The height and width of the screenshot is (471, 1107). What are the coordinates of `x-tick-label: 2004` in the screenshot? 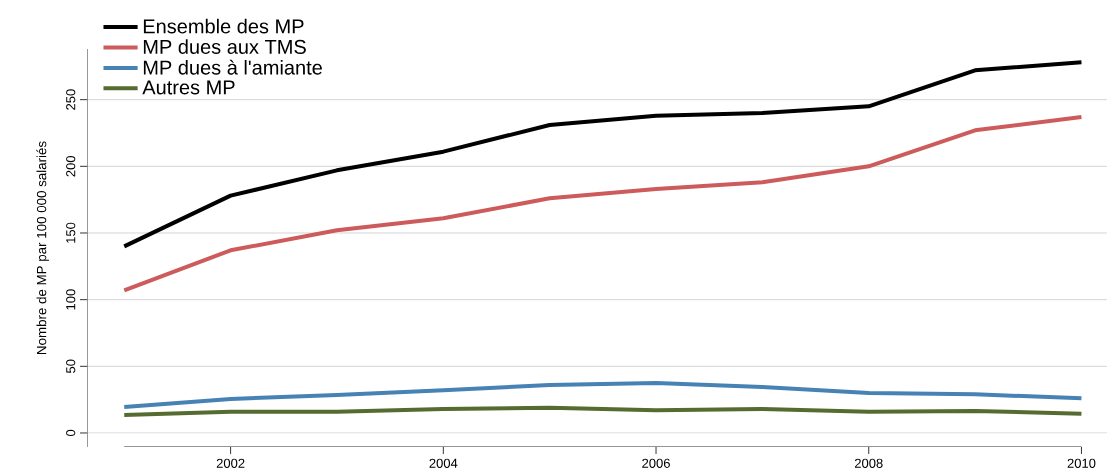 It's located at (443, 463).